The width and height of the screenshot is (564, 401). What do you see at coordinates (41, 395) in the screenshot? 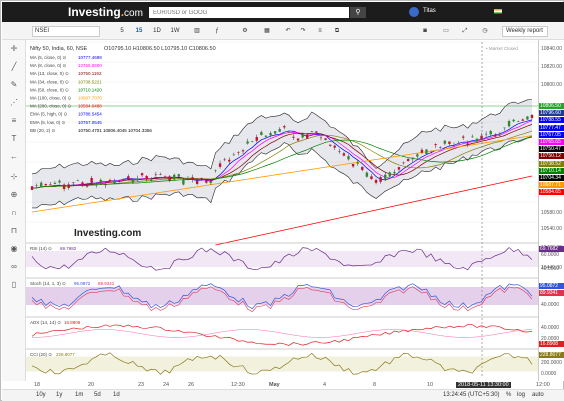
I see `range-10y: 10y` at bounding box center [41, 395].